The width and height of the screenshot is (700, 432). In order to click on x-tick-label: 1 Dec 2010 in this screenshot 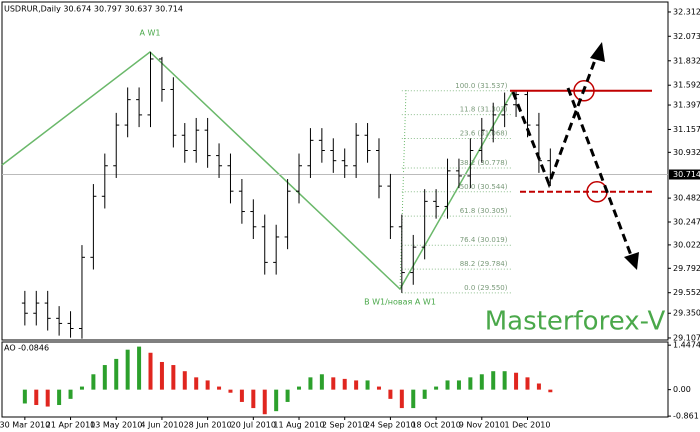, I will do `click(527, 425)`.